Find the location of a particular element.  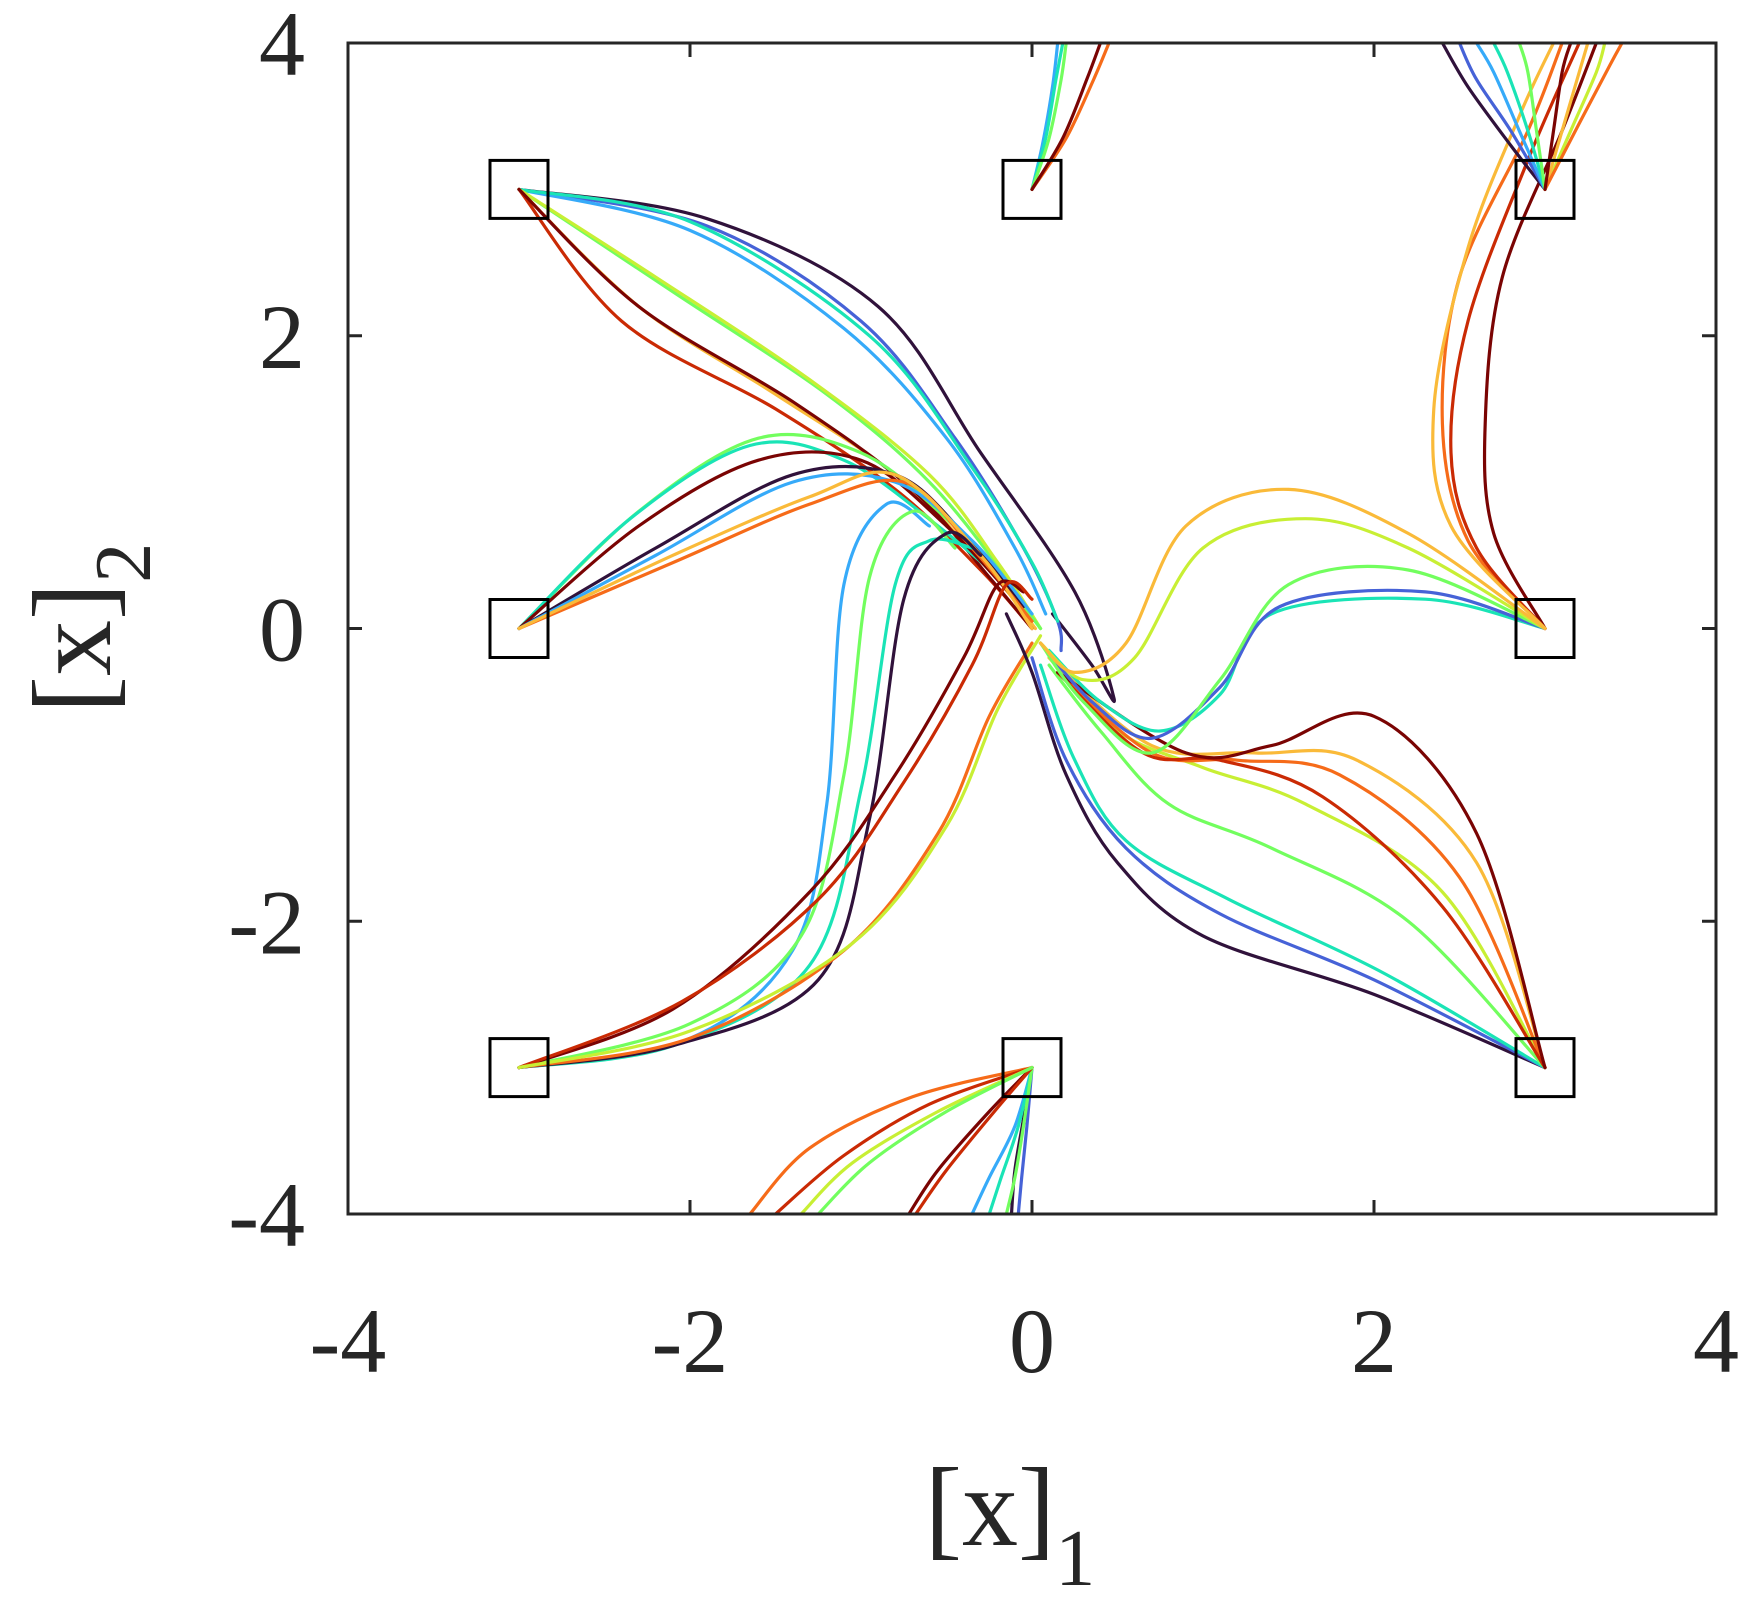

y-tick-label-2: -2 is located at coordinates (266, 922).